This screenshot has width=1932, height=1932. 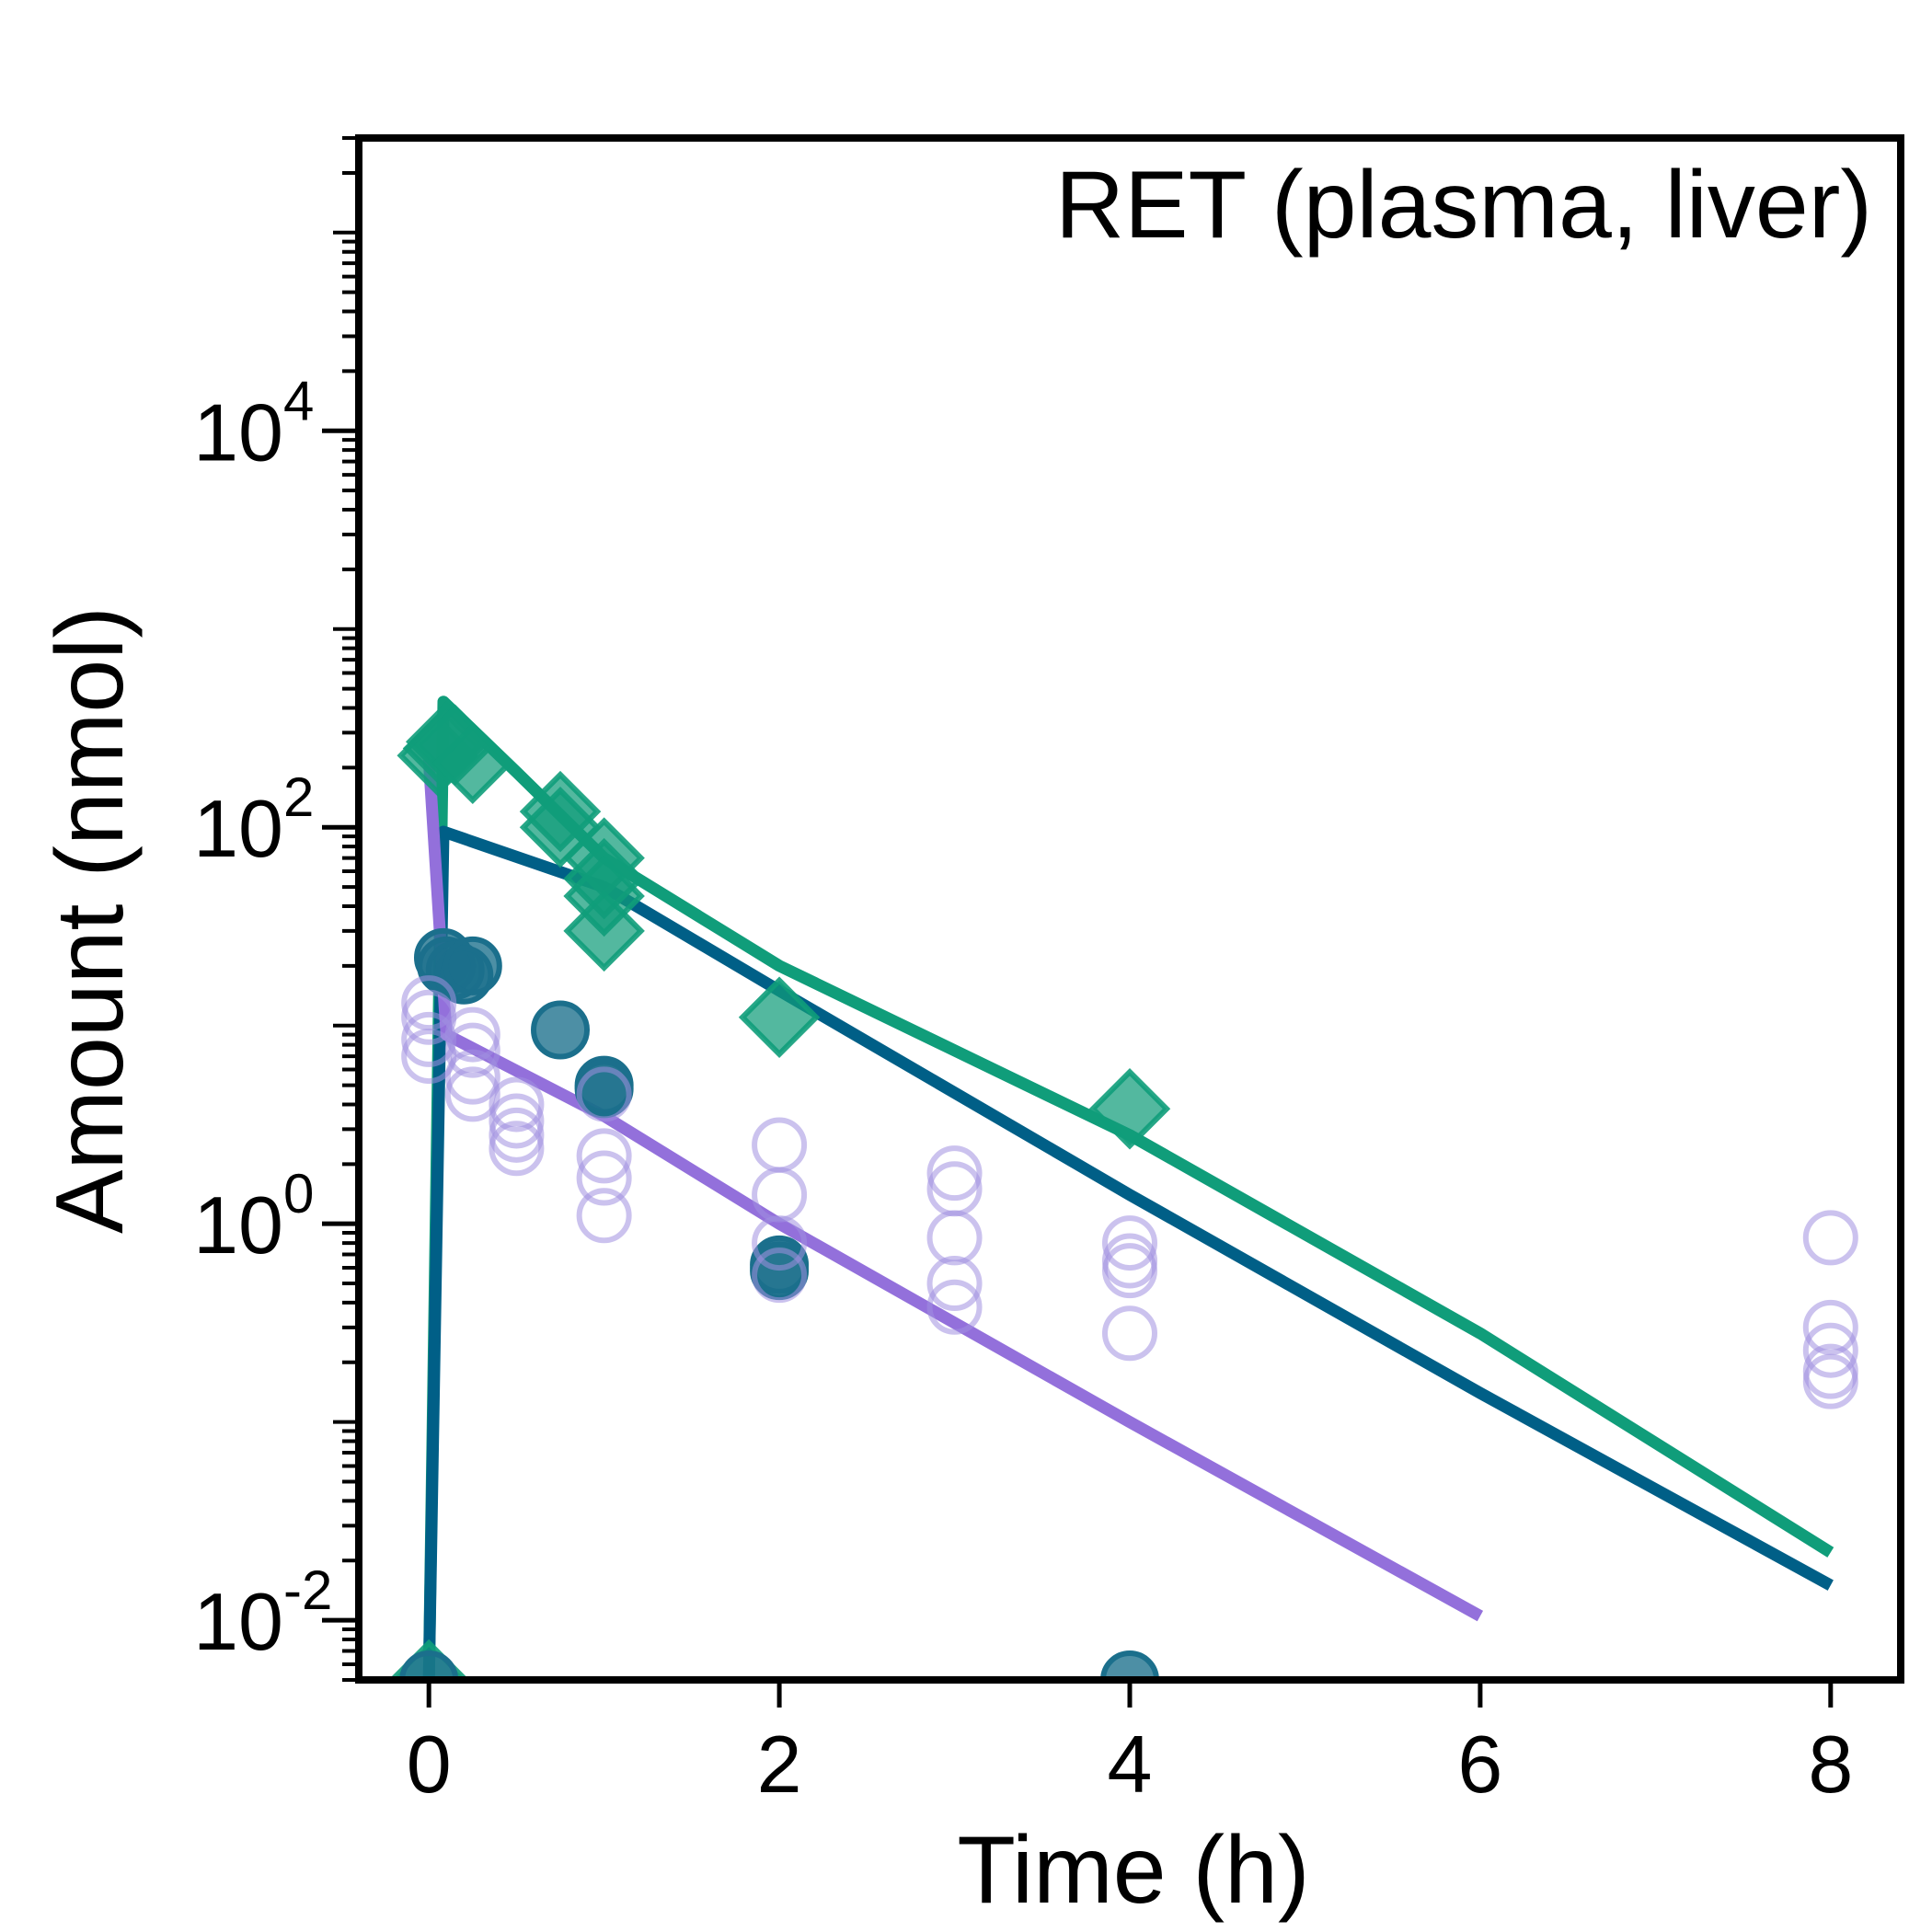 What do you see at coordinates (238, 431) in the screenshot?
I see `y-tick-label-4: 10` at bounding box center [238, 431].